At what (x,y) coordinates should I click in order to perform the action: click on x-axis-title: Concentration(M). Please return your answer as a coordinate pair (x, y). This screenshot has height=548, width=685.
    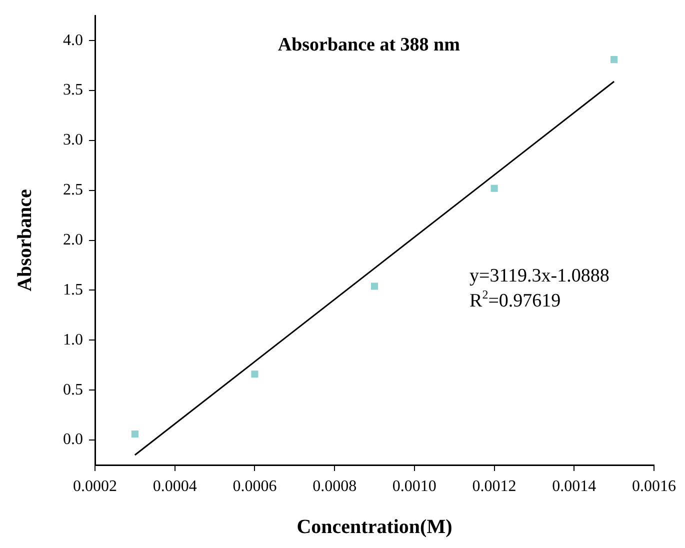
    Looking at the image, I should click on (374, 527).